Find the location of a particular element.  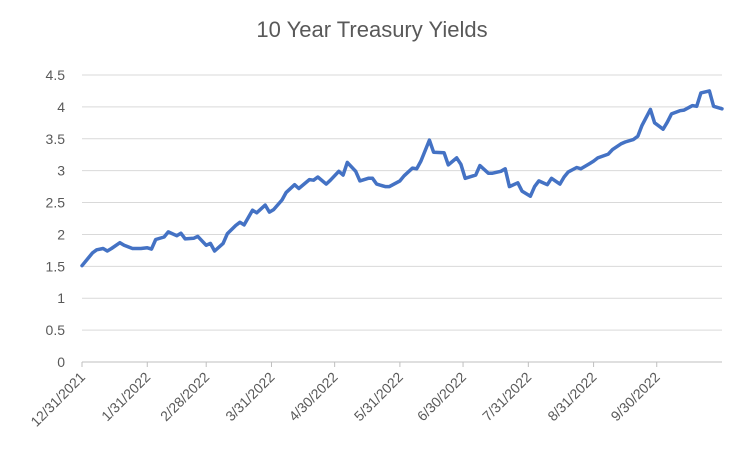

y-tick-label: 1 is located at coordinates (61, 298).